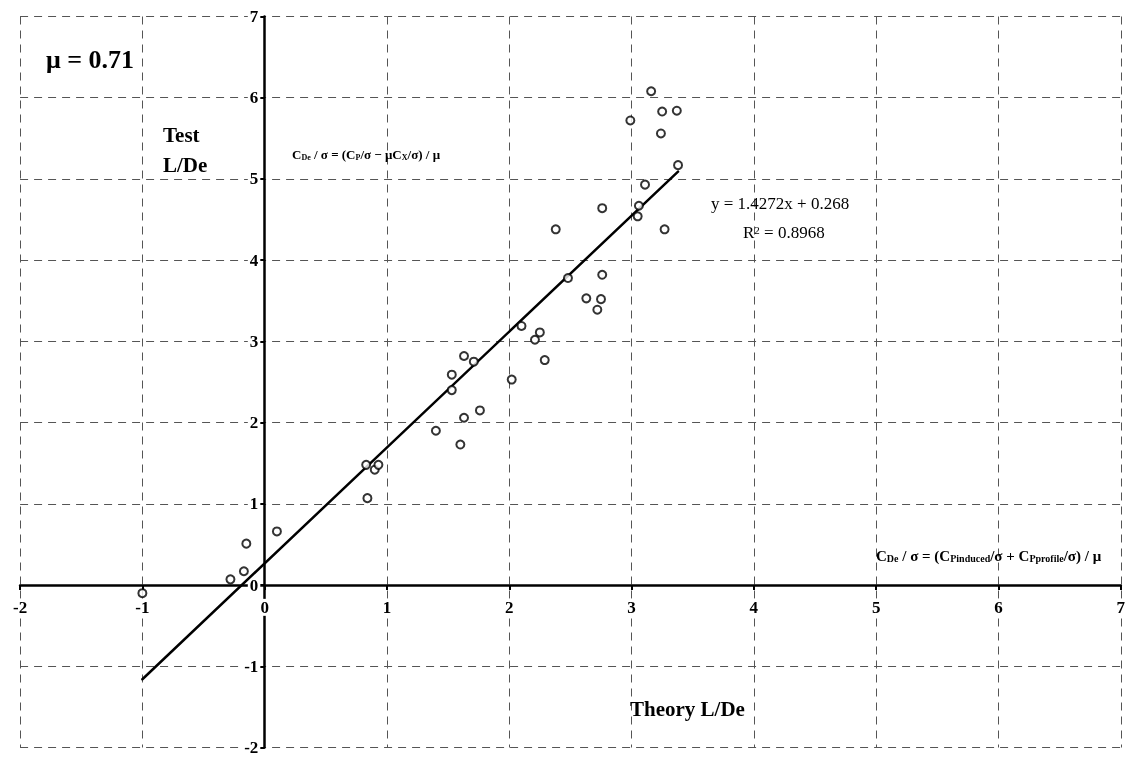 Image resolution: width=1138 pixels, height=764 pixels. What do you see at coordinates (687, 708) in the screenshot?
I see `x-axis-title: Theory L/De` at bounding box center [687, 708].